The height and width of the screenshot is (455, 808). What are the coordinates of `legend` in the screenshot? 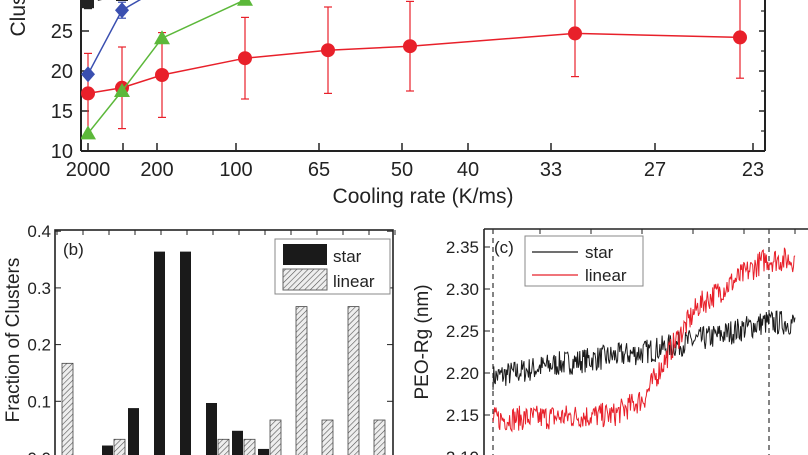 It's located at (584, 261).